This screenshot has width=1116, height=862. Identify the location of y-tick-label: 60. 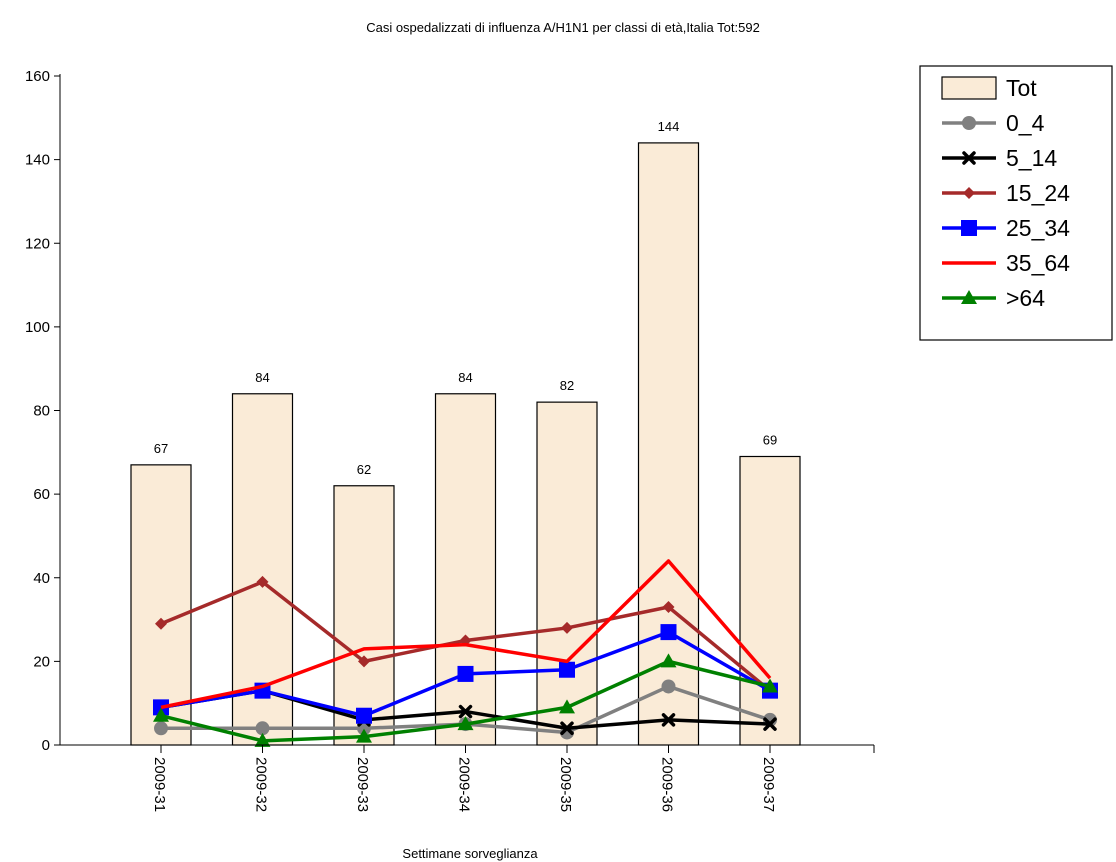
(41, 494).